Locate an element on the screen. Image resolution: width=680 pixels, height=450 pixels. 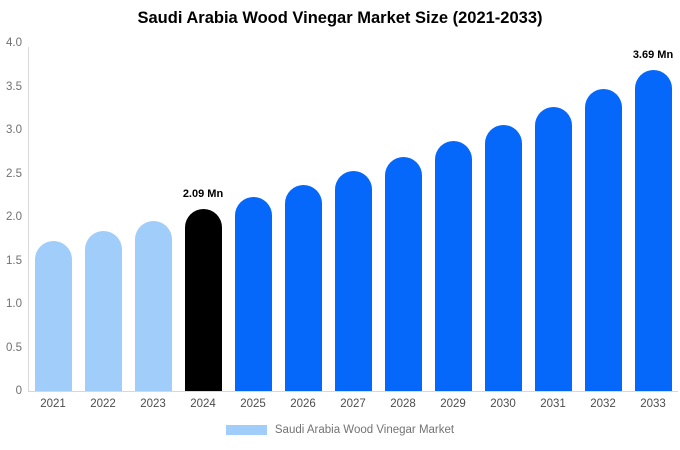
x-tick-label-2027: 2027 is located at coordinates (353, 404).